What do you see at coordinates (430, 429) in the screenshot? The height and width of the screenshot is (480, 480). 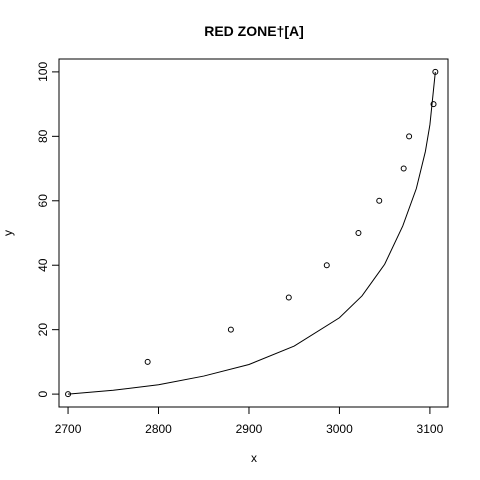 I see `x-tick-label: 3100` at bounding box center [430, 429].